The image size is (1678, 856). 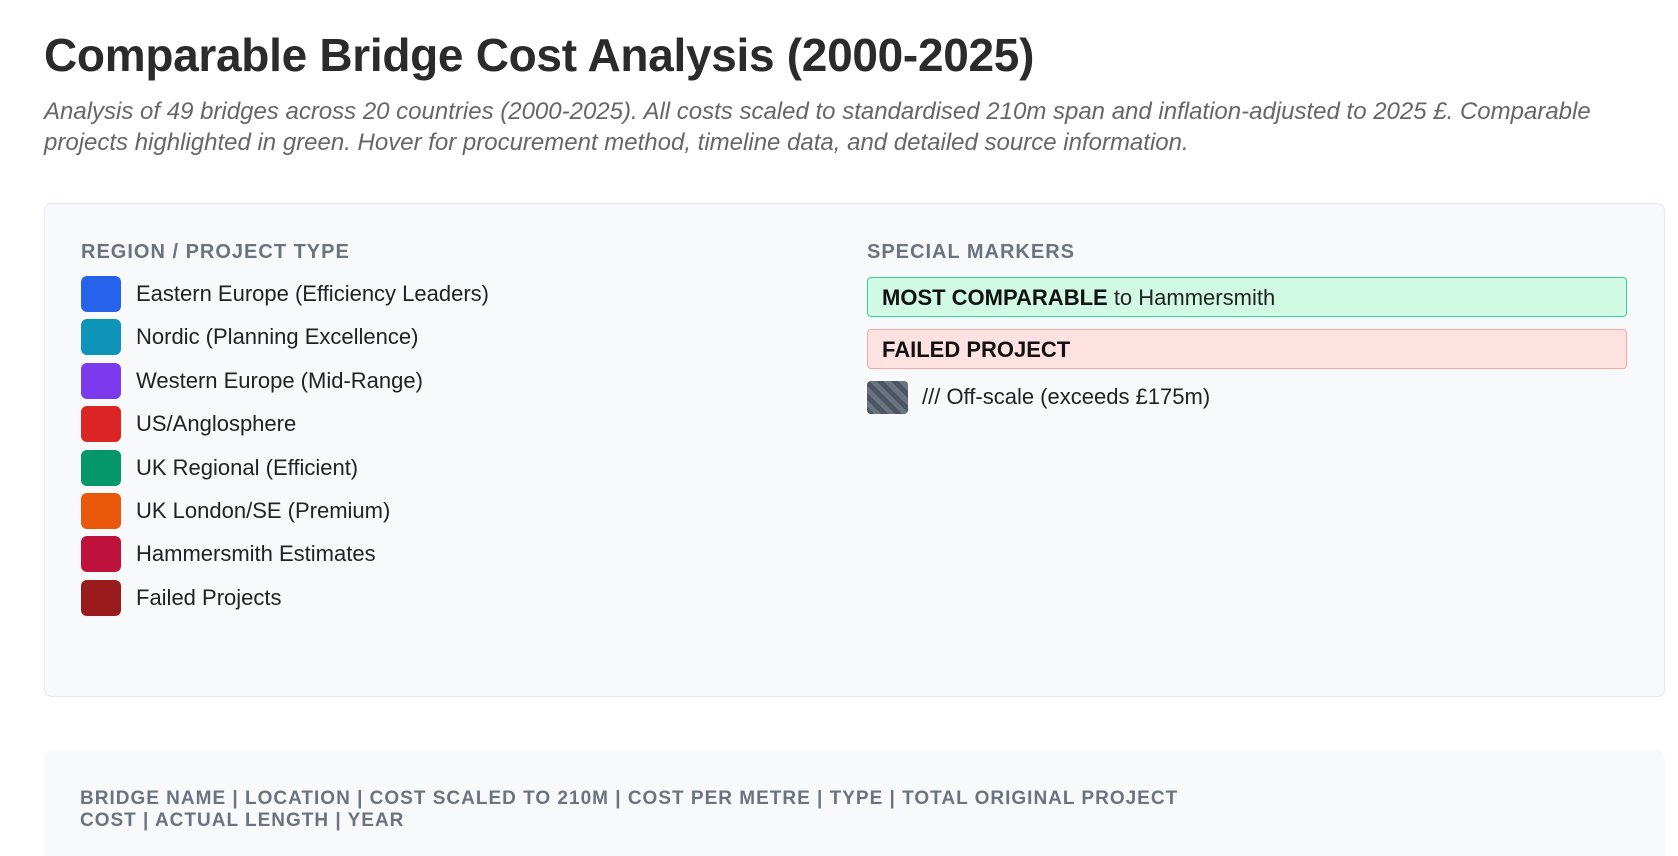 I want to click on legend-item-label: US/Anglosphere, so click(x=216, y=423).